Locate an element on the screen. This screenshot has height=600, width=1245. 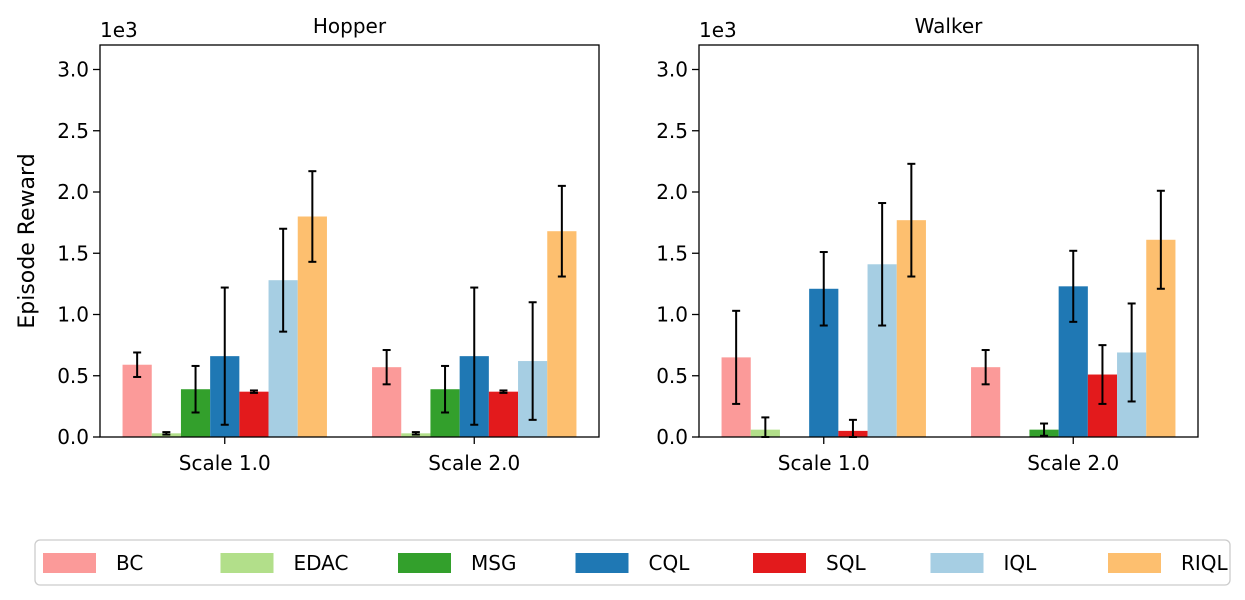
legend-frame is located at coordinates (632, 562).